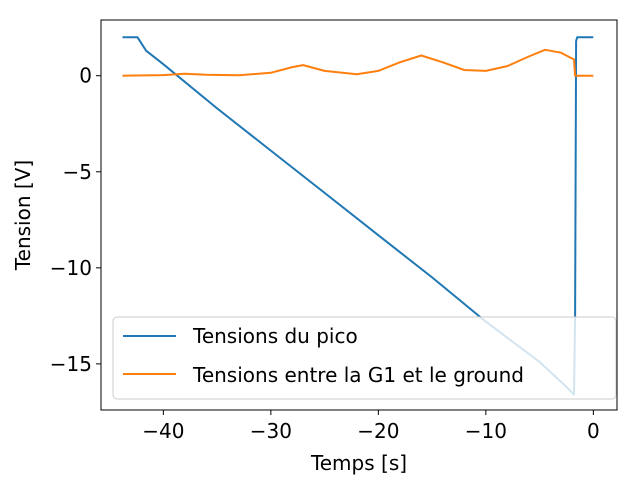 The image size is (640, 480). Describe the element at coordinates (23, 215) in the screenshot. I see `y-axis-label: Tension [V]` at that location.